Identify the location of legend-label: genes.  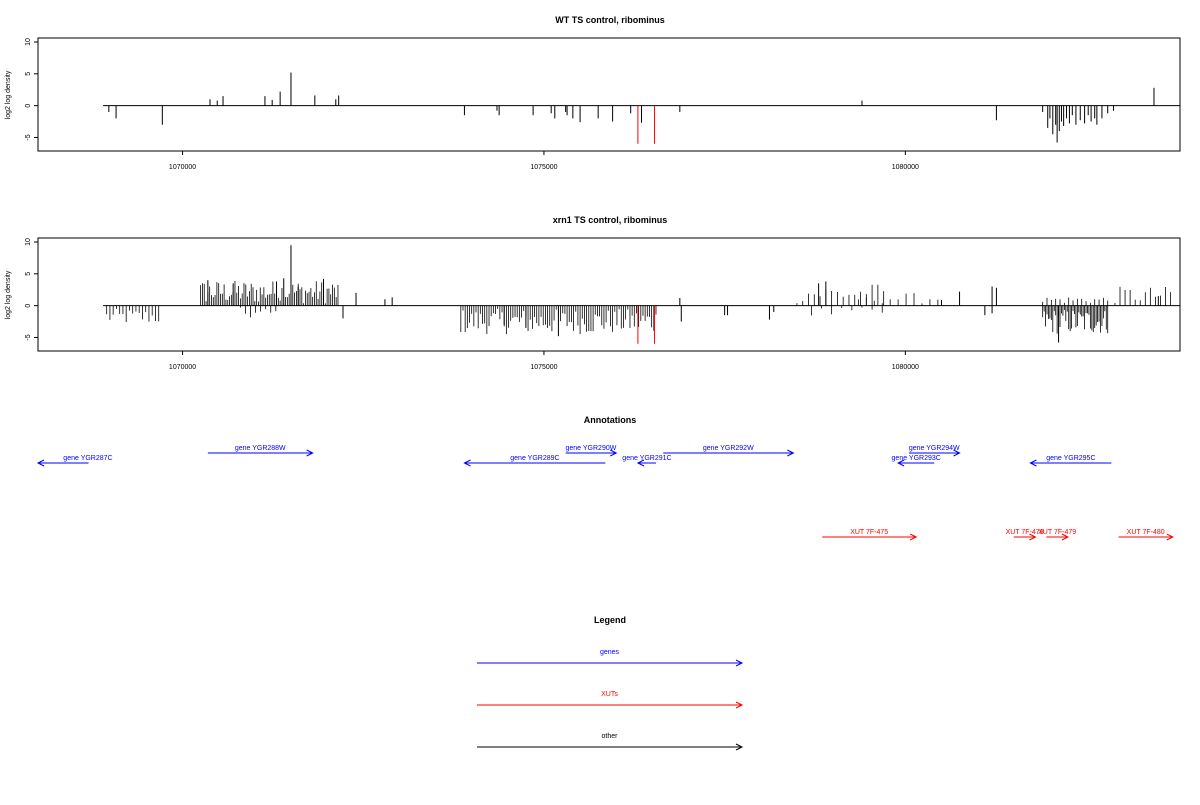
(610, 652).